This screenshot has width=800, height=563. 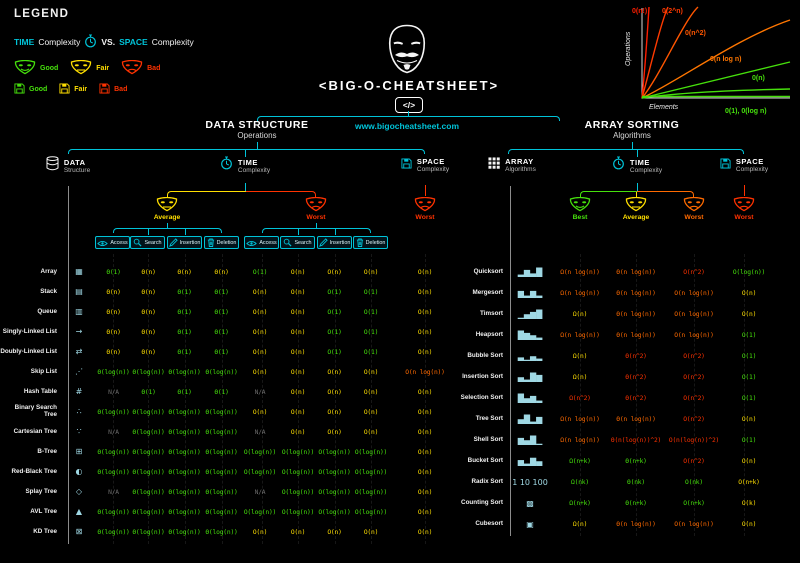 What do you see at coordinates (287, 243) in the screenshot?
I see `search-icon` at bounding box center [287, 243].